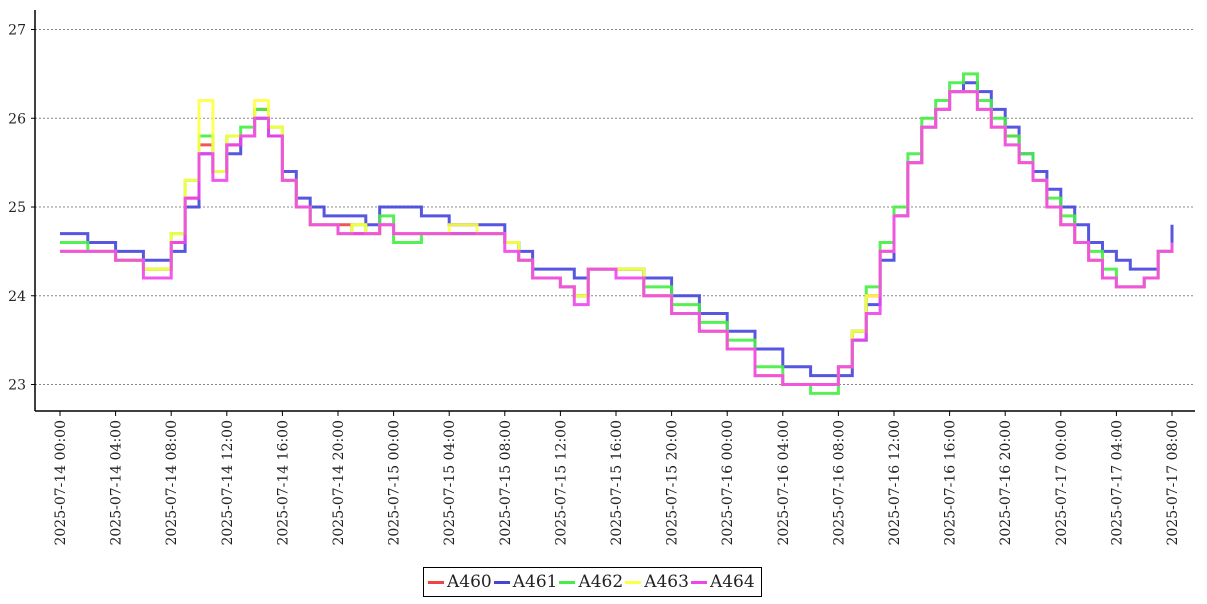 The width and height of the screenshot is (1207, 604). Describe the element at coordinates (17, 119) in the screenshot. I see `y-tick-label: 26` at that location.